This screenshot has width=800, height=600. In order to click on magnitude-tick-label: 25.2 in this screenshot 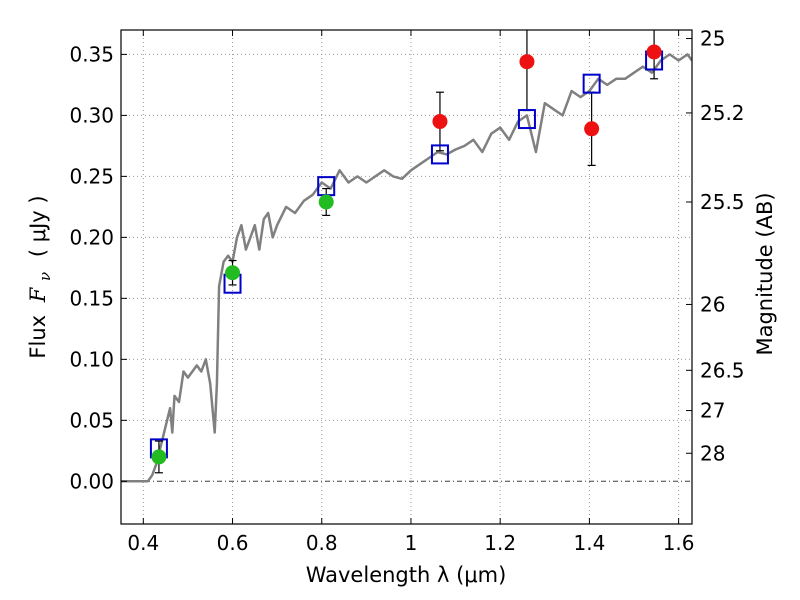, I will do `click(722, 113)`.